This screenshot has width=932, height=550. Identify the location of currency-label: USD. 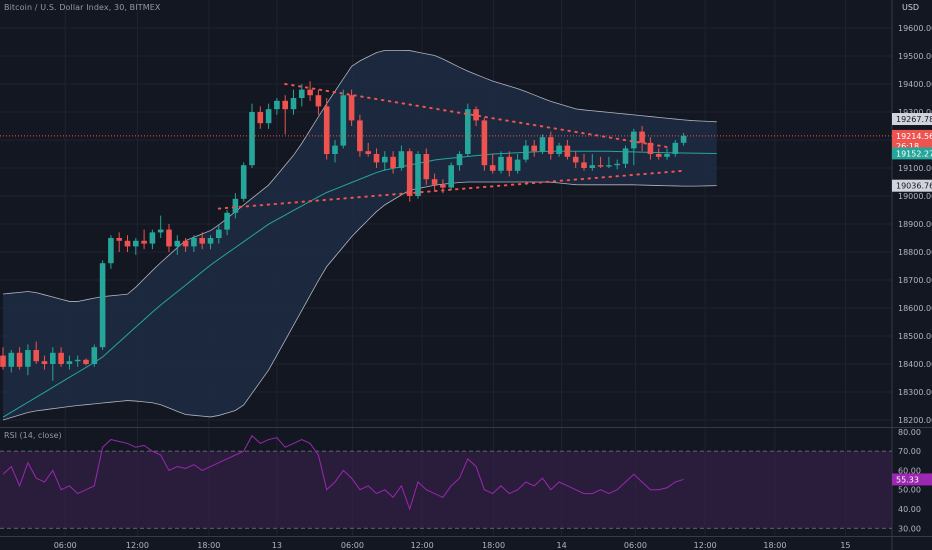
(911, 7).